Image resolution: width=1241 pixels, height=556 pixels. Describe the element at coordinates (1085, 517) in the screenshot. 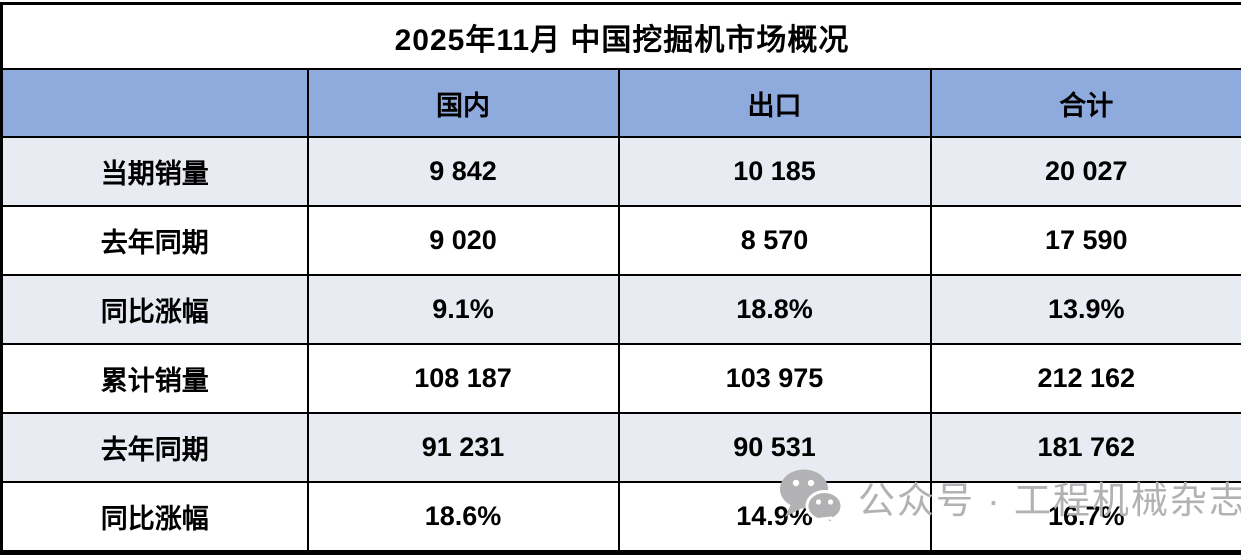

I see `cell-total: 16.7%` at that location.